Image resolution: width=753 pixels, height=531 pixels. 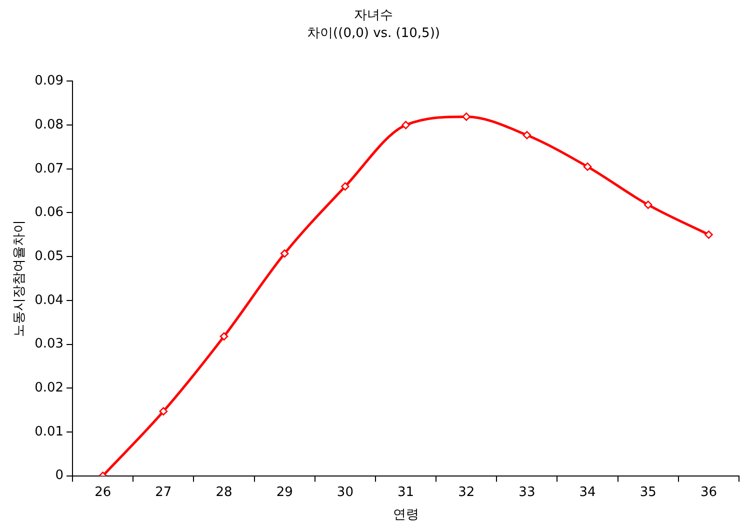 What do you see at coordinates (49, 388) in the screenshot?
I see `y-tick-label: 0.02` at bounding box center [49, 388].